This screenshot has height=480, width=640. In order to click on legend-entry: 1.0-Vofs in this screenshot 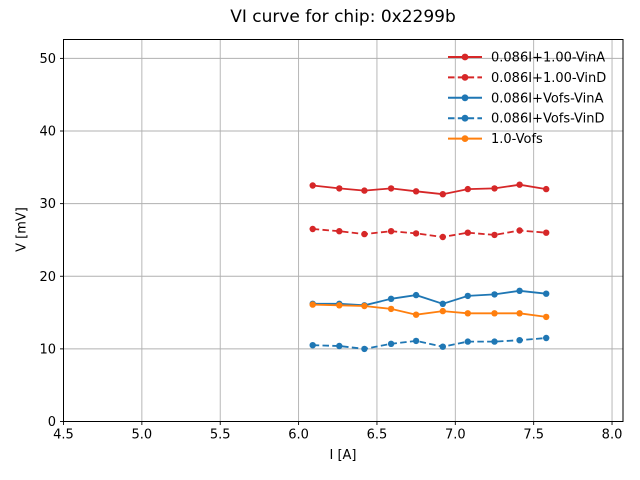, I will do `click(495, 139)`.